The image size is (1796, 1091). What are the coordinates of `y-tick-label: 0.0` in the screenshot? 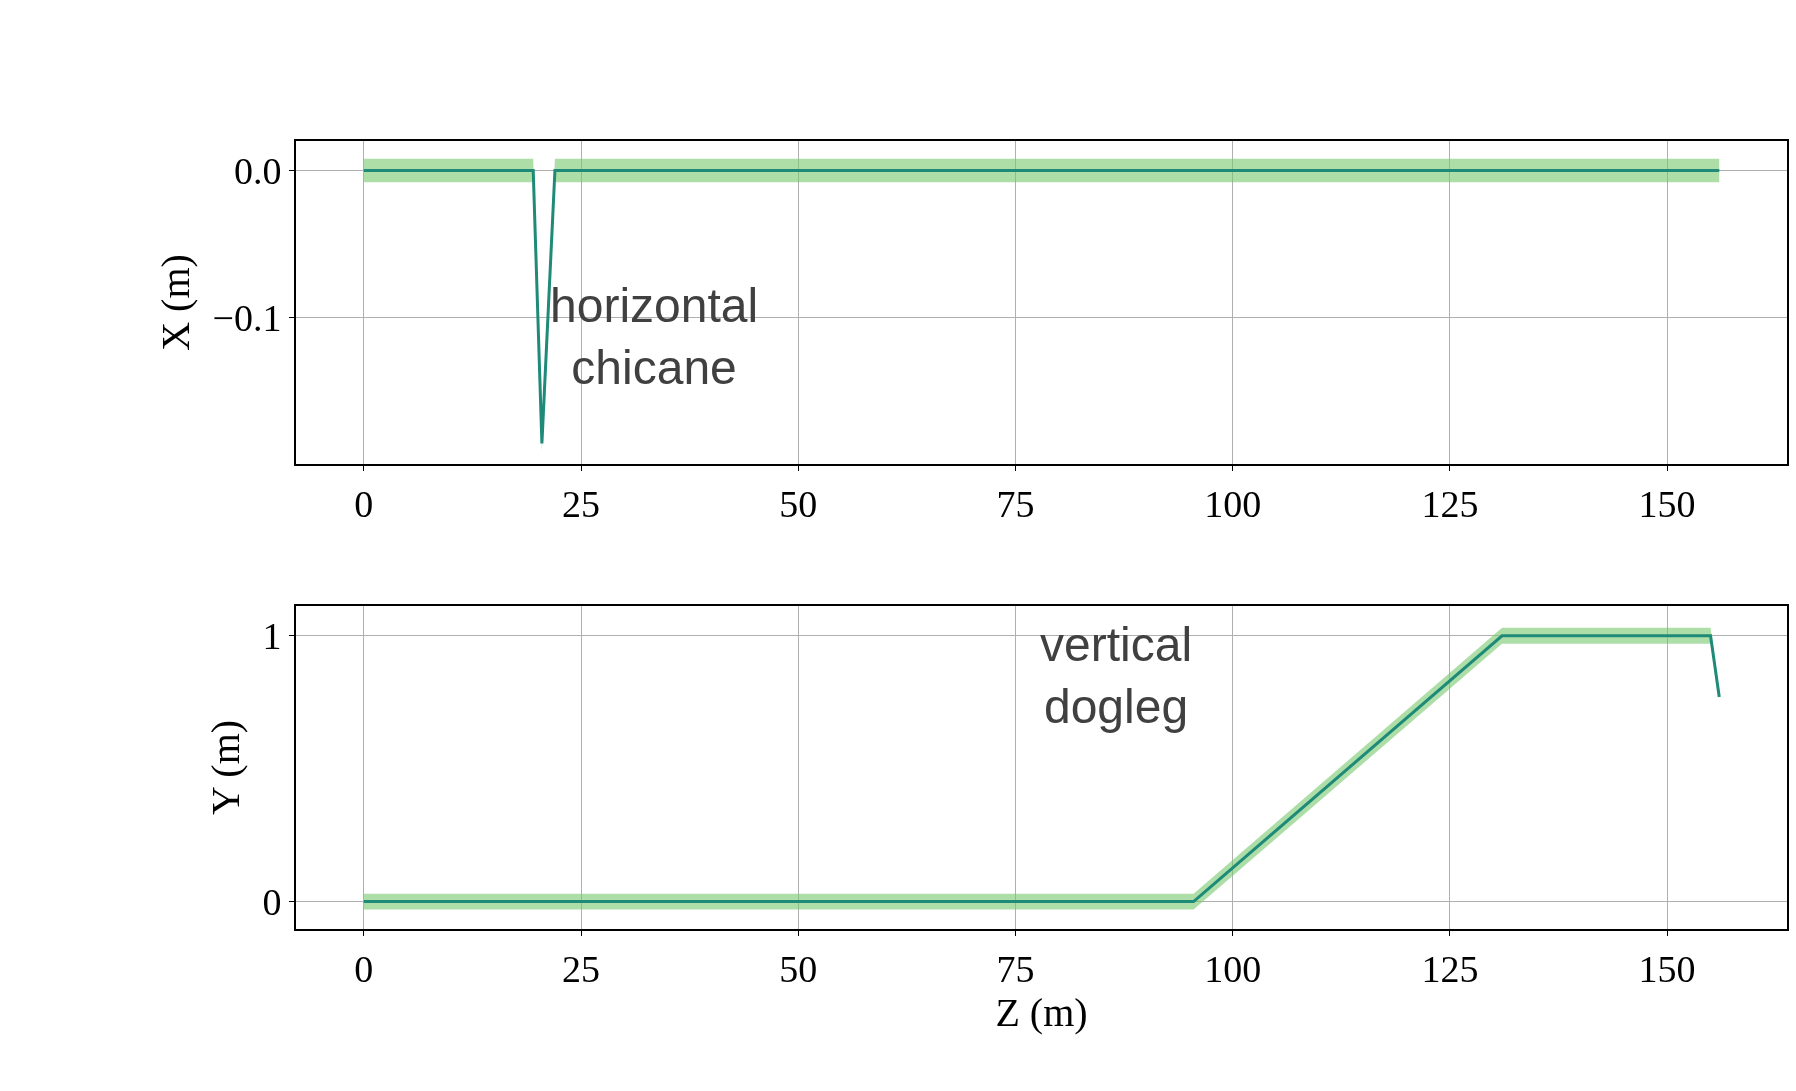 It's located at (257, 170).